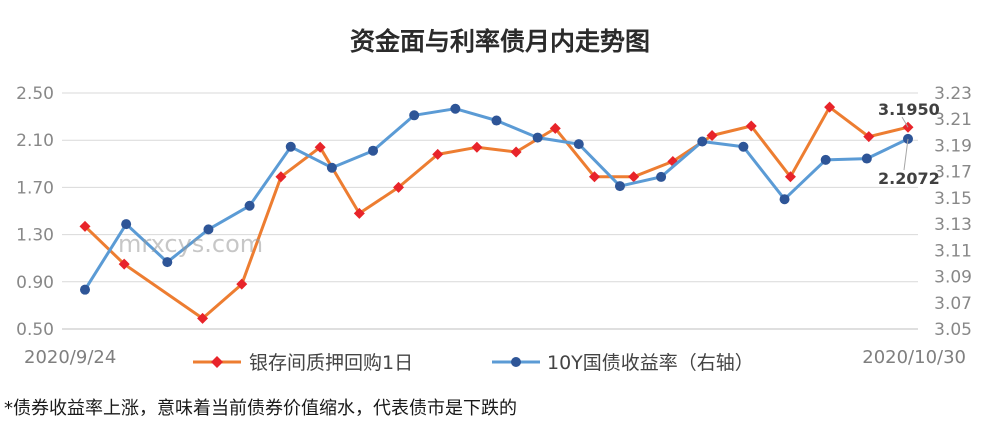 The width and height of the screenshot is (1000, 427). Describe the element at coordinates (909, 178) in the screenshot. I see `label-repo-end: 2.2072` at that location.